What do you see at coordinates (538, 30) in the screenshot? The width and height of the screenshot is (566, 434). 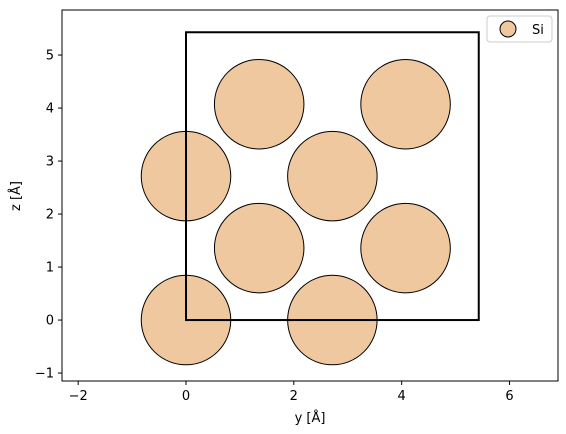 I see `legend-label-si: Si` at bounding box center [538, 30].